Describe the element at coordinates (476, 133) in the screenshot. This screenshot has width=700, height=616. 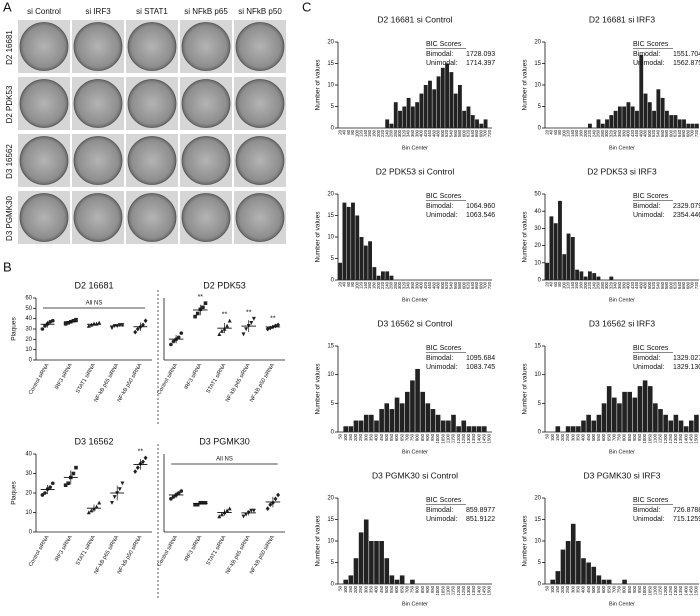
I see `x-tick-label: 660` at that location.